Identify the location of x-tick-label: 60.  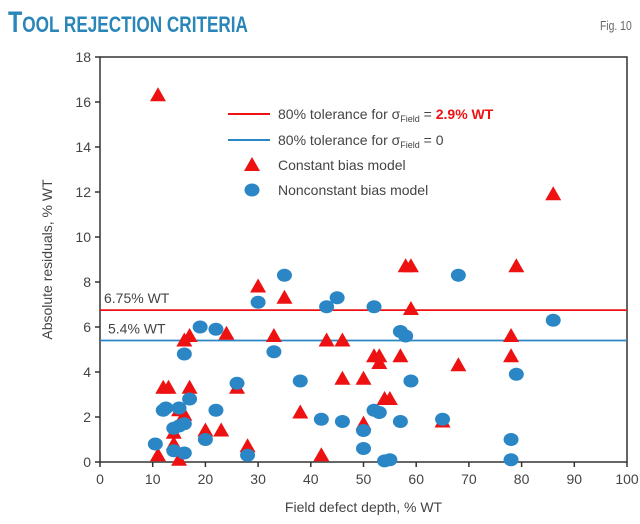
(416, 479).